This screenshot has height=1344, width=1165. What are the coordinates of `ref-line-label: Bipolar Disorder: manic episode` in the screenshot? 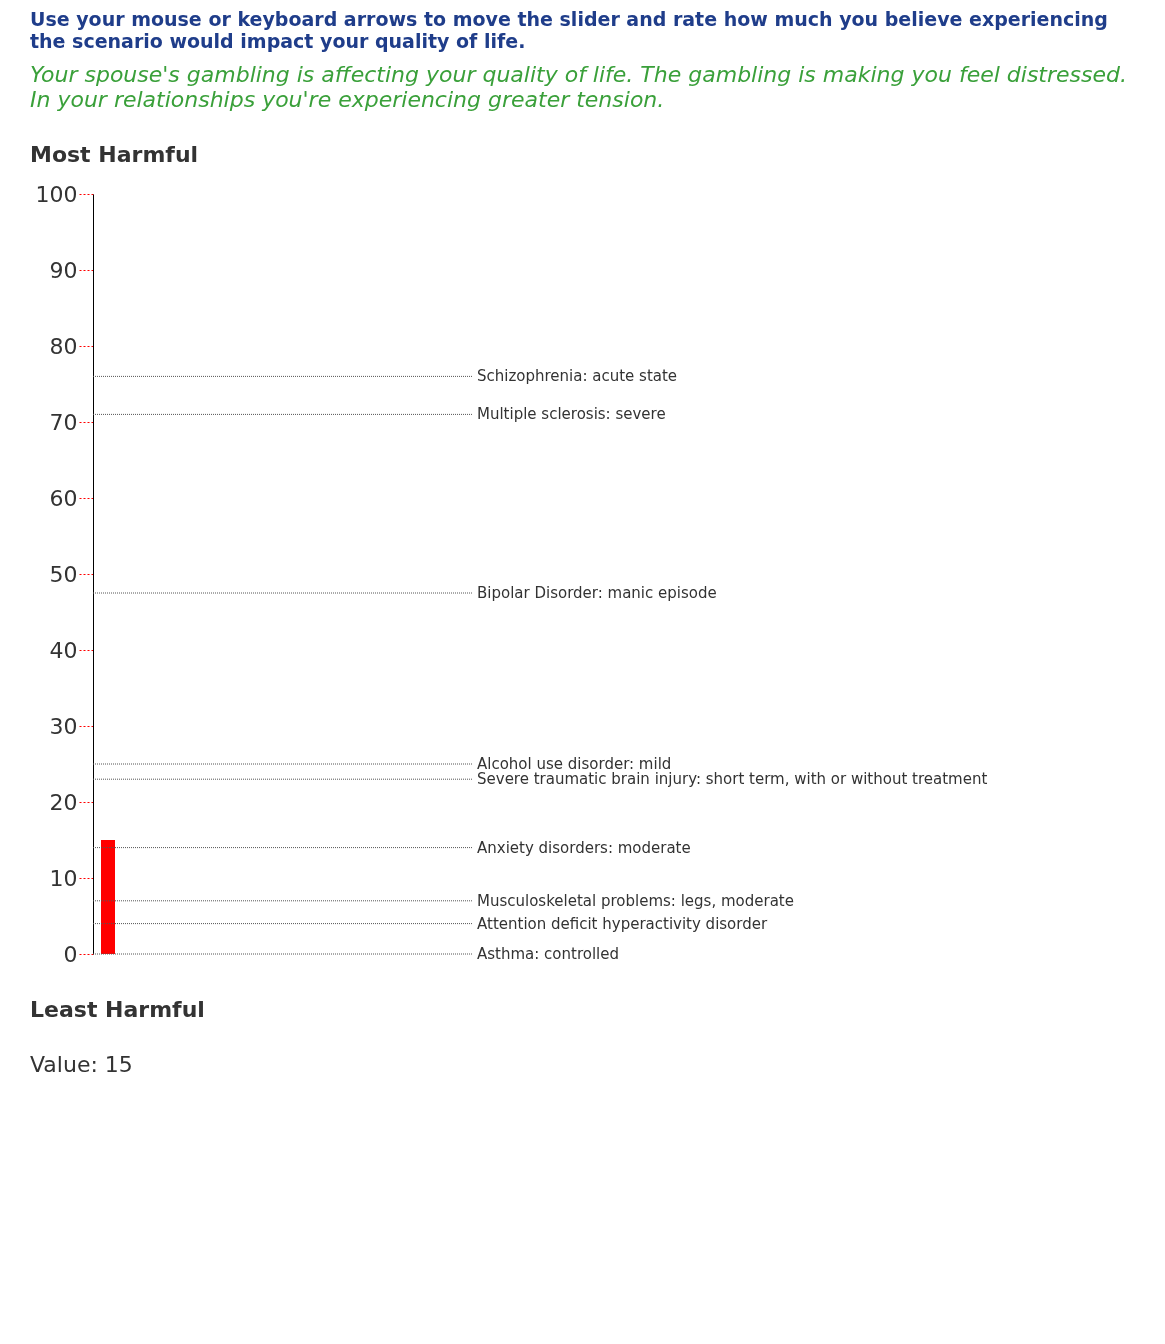 It's located at (597, 593).